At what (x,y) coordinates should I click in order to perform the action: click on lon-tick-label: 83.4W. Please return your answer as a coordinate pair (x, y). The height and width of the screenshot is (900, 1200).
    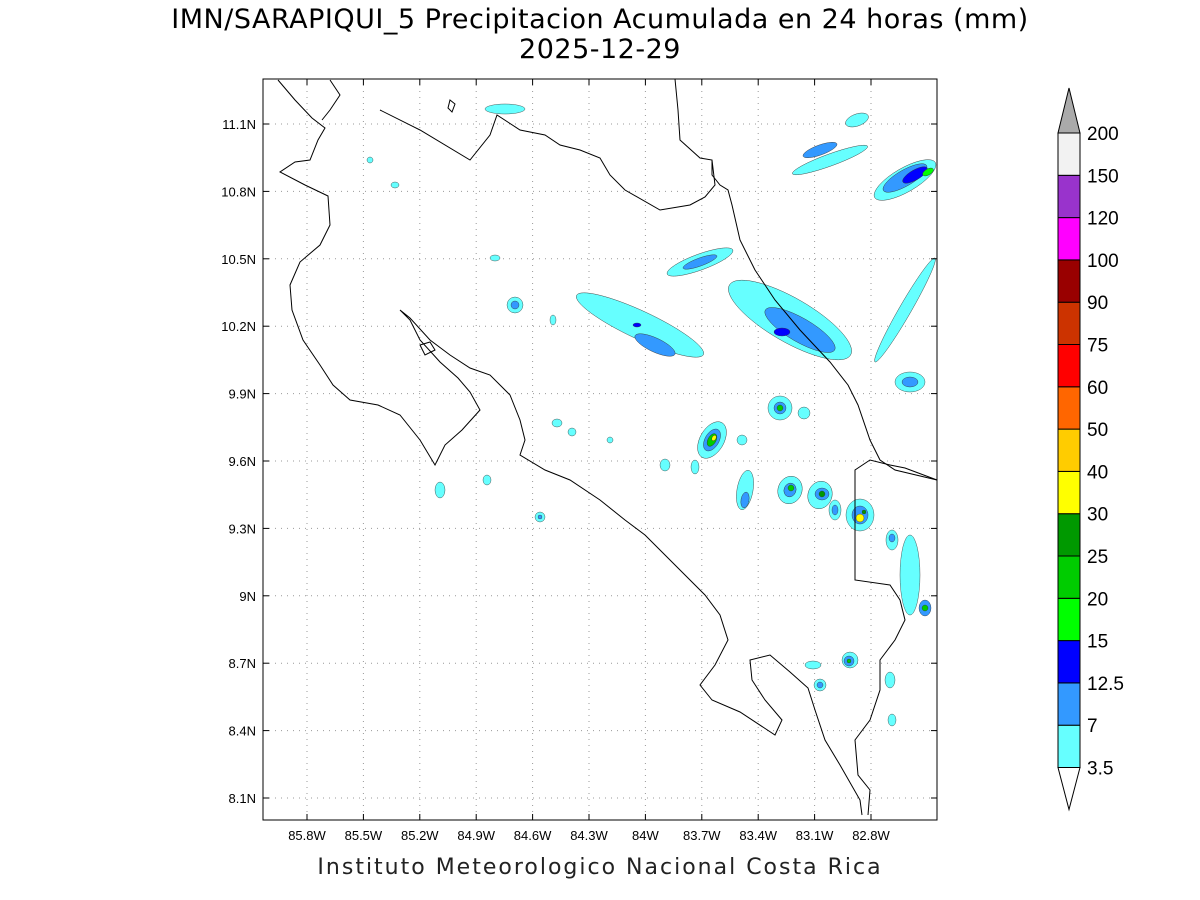
    Looking at the image, I should click on (758, 835).